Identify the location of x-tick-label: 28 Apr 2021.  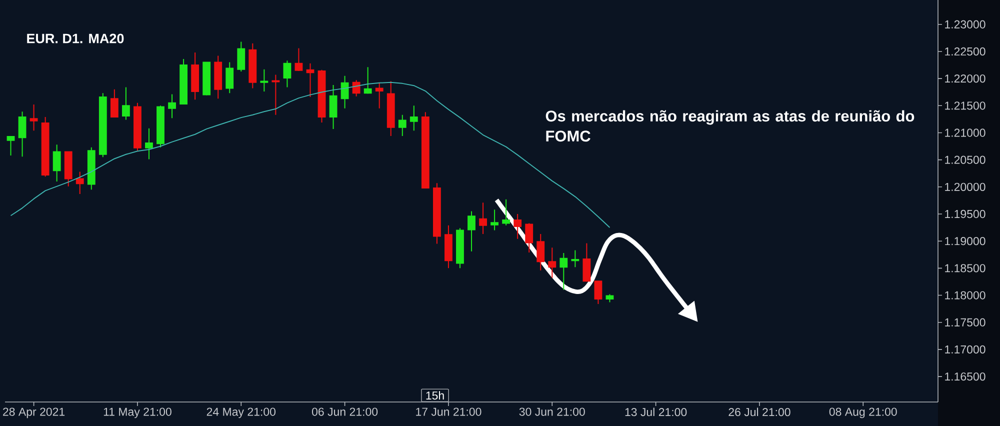
(34, 413).